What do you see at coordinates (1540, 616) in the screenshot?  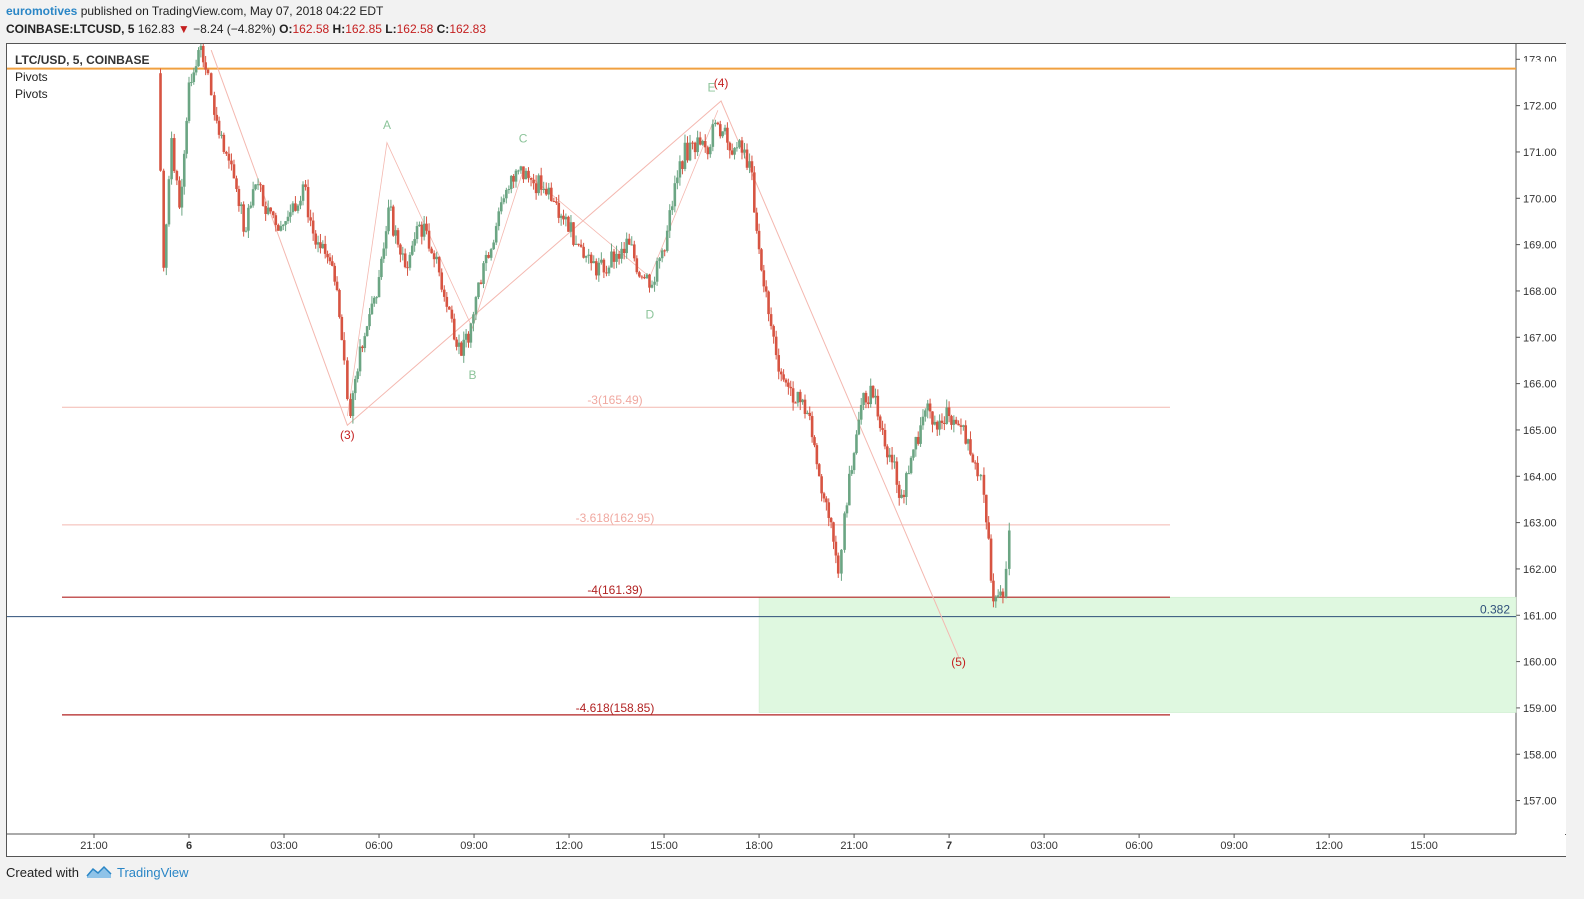 I see `y-tick-label: 161.00` at bounding box center [1540, 616].